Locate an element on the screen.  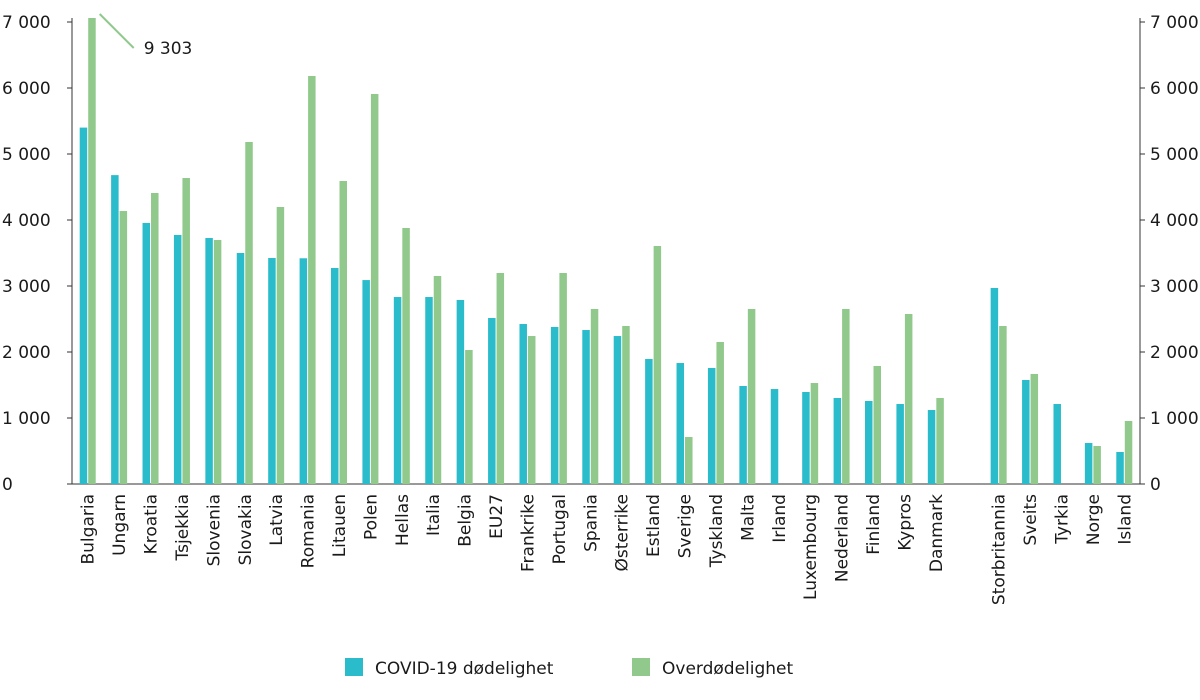
y-tick-label: 2 000 is located at coordinates (26, 353).